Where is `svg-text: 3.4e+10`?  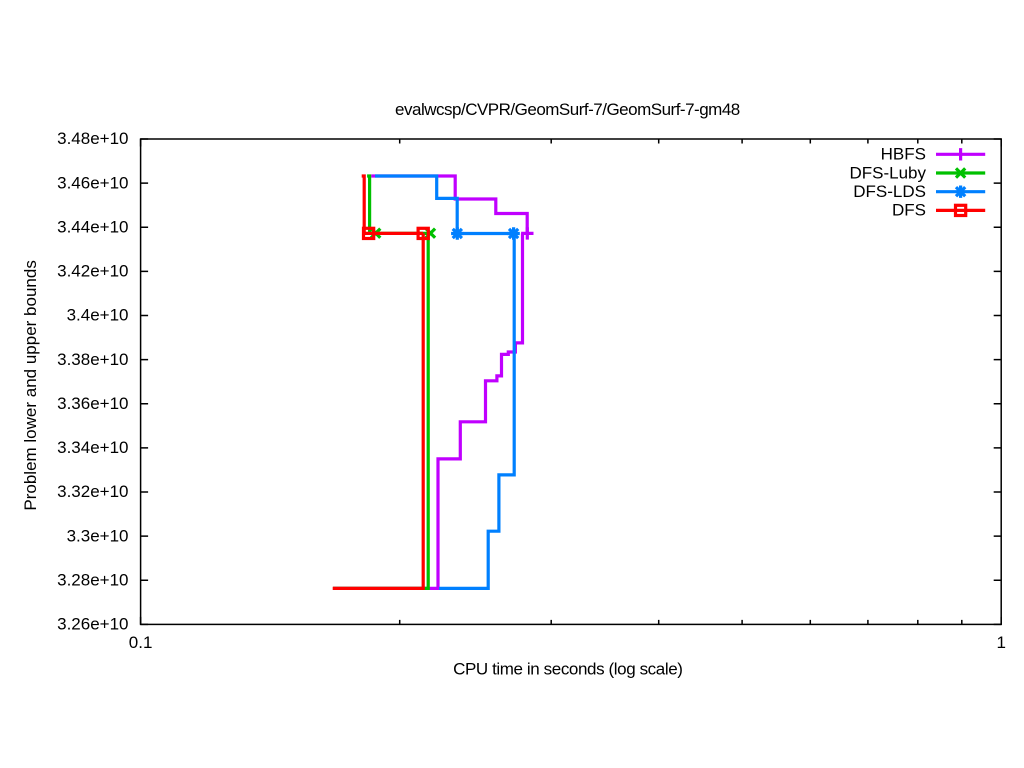 svg-text: 3.4e+10 is located at coordinates (98, 315).